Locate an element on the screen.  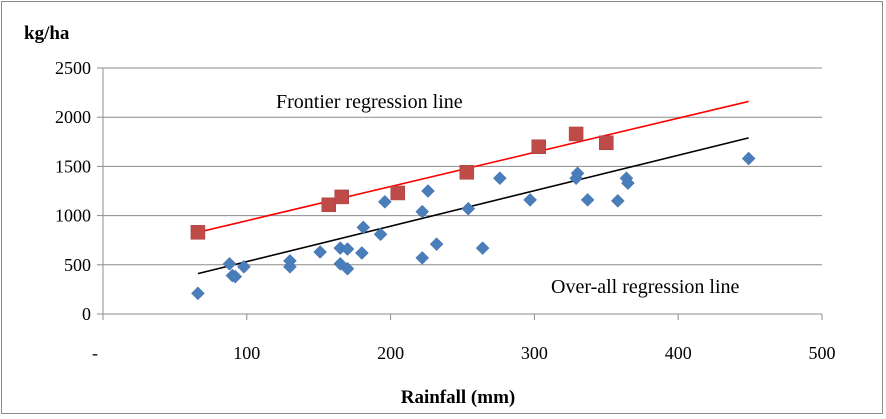
frontier-line-annotation: Frontier regression line is located at coordinates (369, 102).